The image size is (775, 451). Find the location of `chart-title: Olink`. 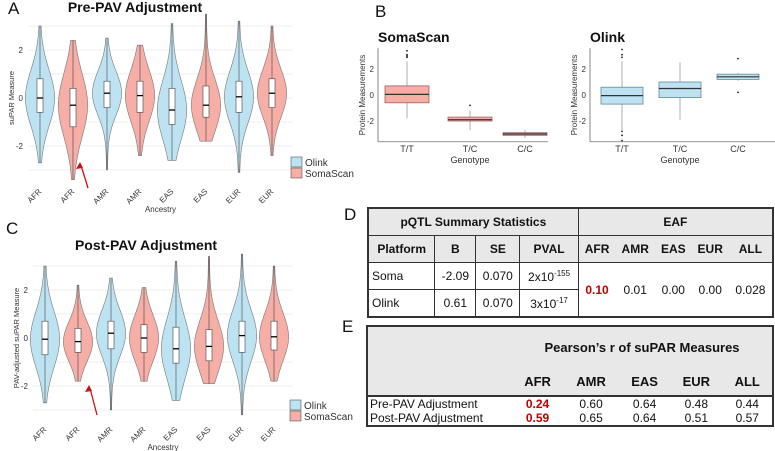

chart-title: Olink is located at coordinates (607, 37).